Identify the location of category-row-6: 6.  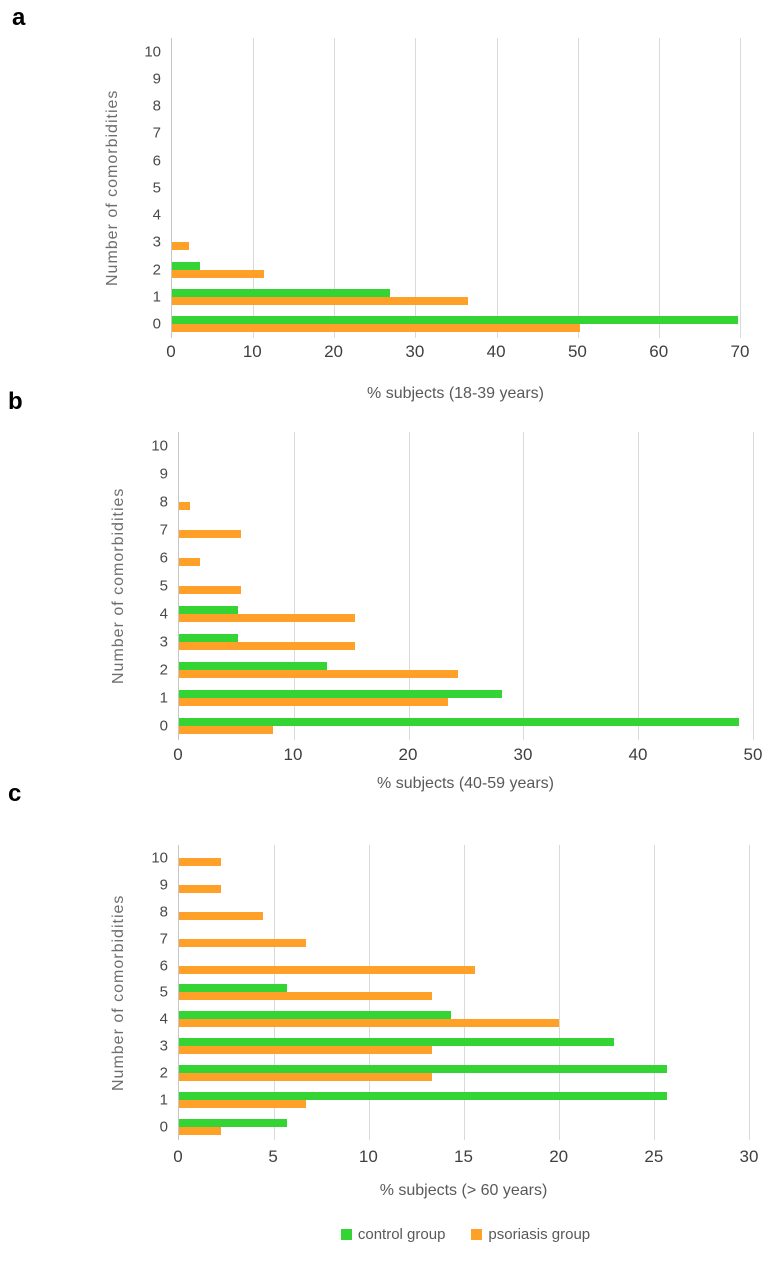
(454, 965).